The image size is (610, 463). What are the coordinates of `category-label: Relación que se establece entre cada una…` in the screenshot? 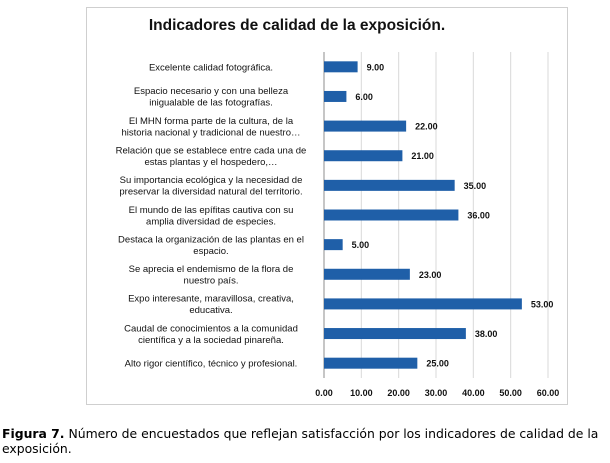 It's located at (211, 156).